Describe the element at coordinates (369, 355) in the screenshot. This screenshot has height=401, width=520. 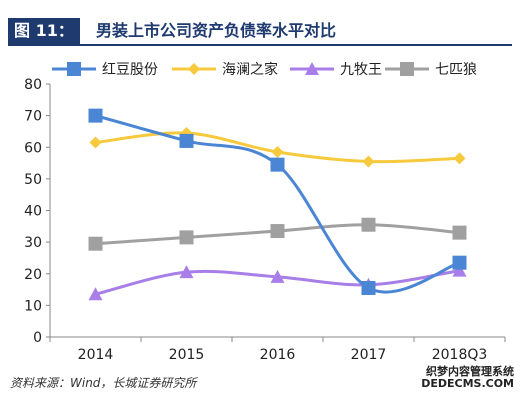
I see `x-tick-label: 2017` at that location.